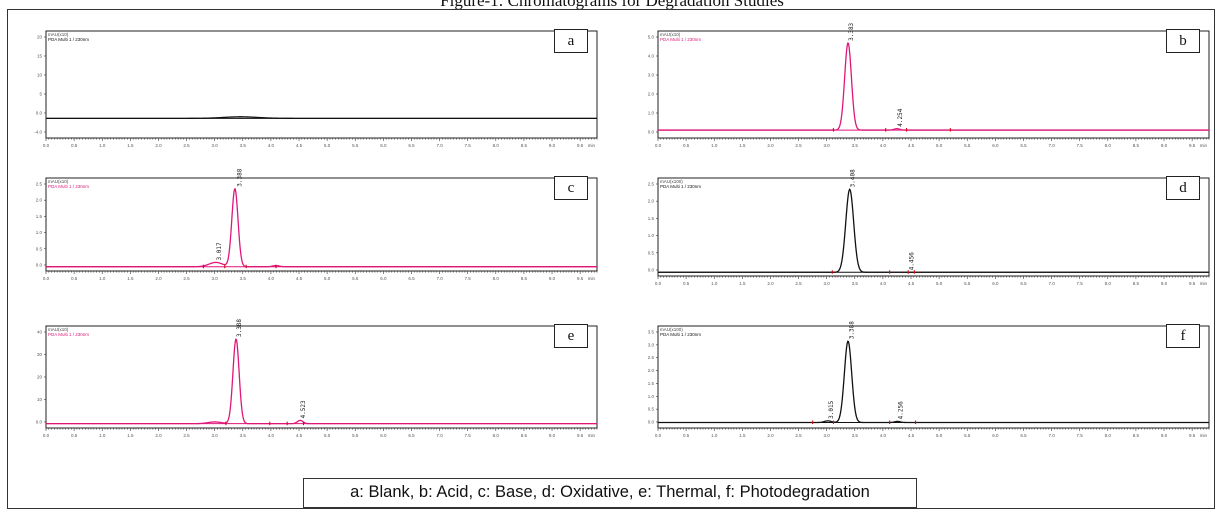 This screenshot has height=509, width=1224. Describe the element at coordinates (496, 145) in the screenshot. I see `x-tick-label: 8.0` at that location.